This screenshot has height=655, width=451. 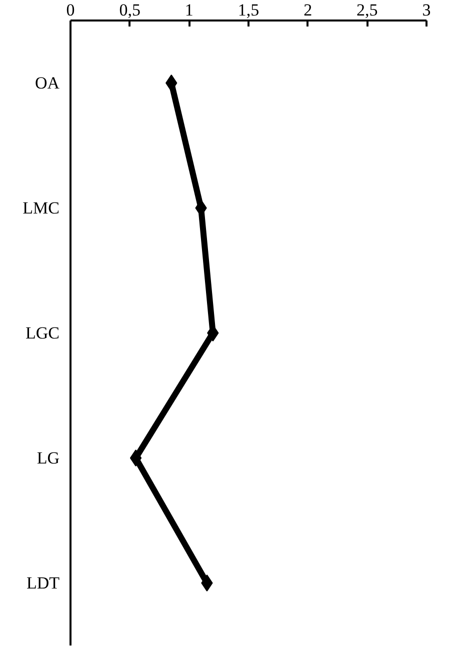 What do you see at coordinates (70, 10) in the screenshot?
I see `x-tick-label: 0` at bounding box center [70, 10].